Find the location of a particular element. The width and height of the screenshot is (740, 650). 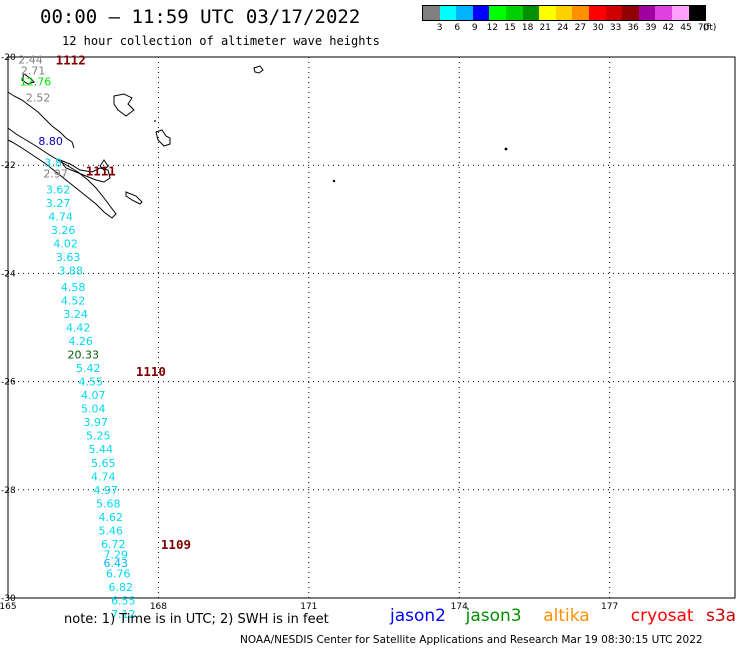

wave-height-reading: 4.42 is located at coordinates (78, 328).